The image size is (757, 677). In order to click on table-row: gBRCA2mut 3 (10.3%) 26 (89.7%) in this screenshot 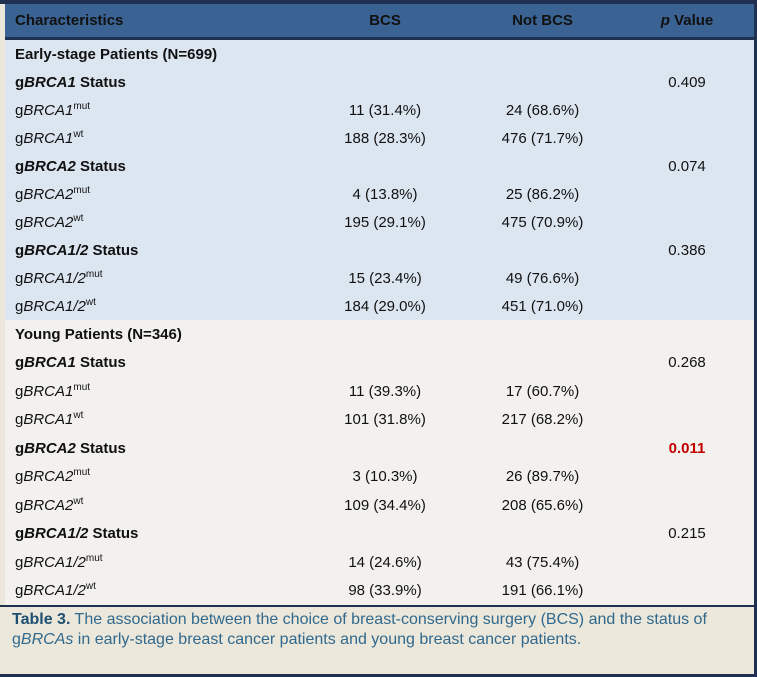, I will do `click(379, 476)`.